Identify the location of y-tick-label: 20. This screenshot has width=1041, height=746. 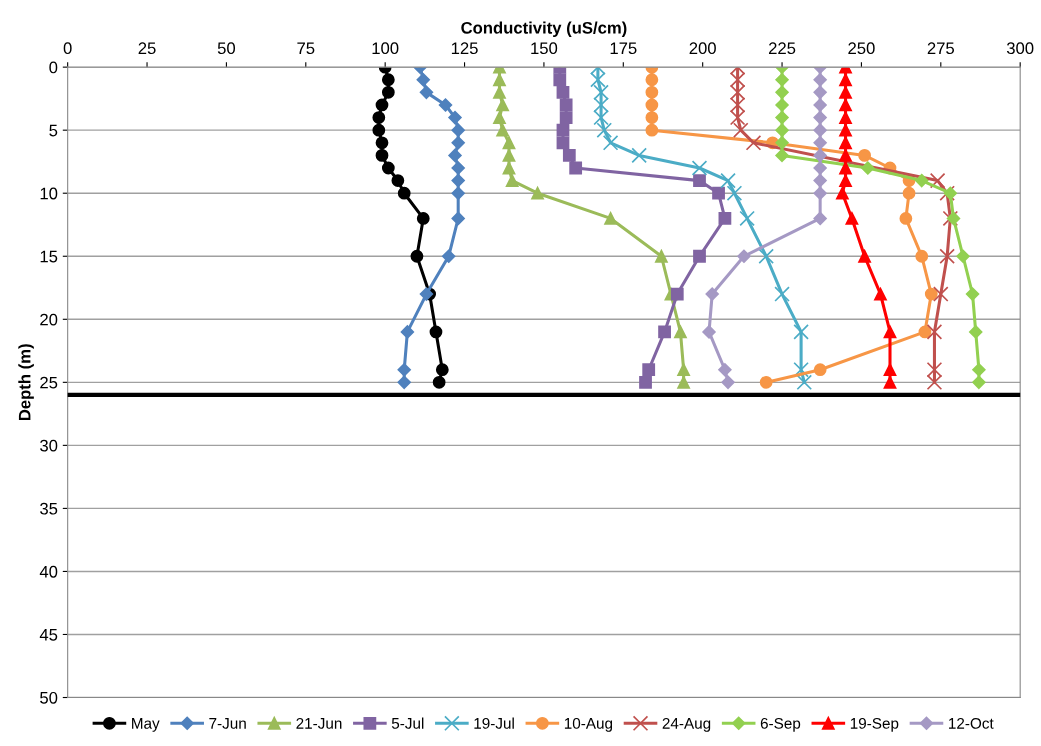
(49, 319).